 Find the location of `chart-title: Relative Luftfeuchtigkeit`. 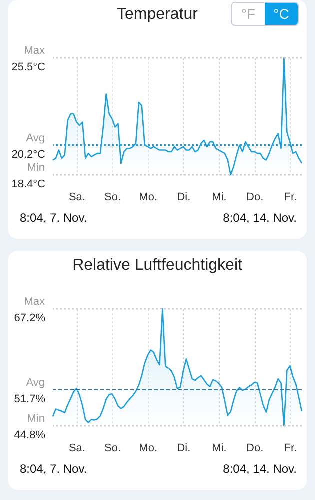

chart-title: Relative Luftfeuchtigkeit is located at coordinates (158, 266).